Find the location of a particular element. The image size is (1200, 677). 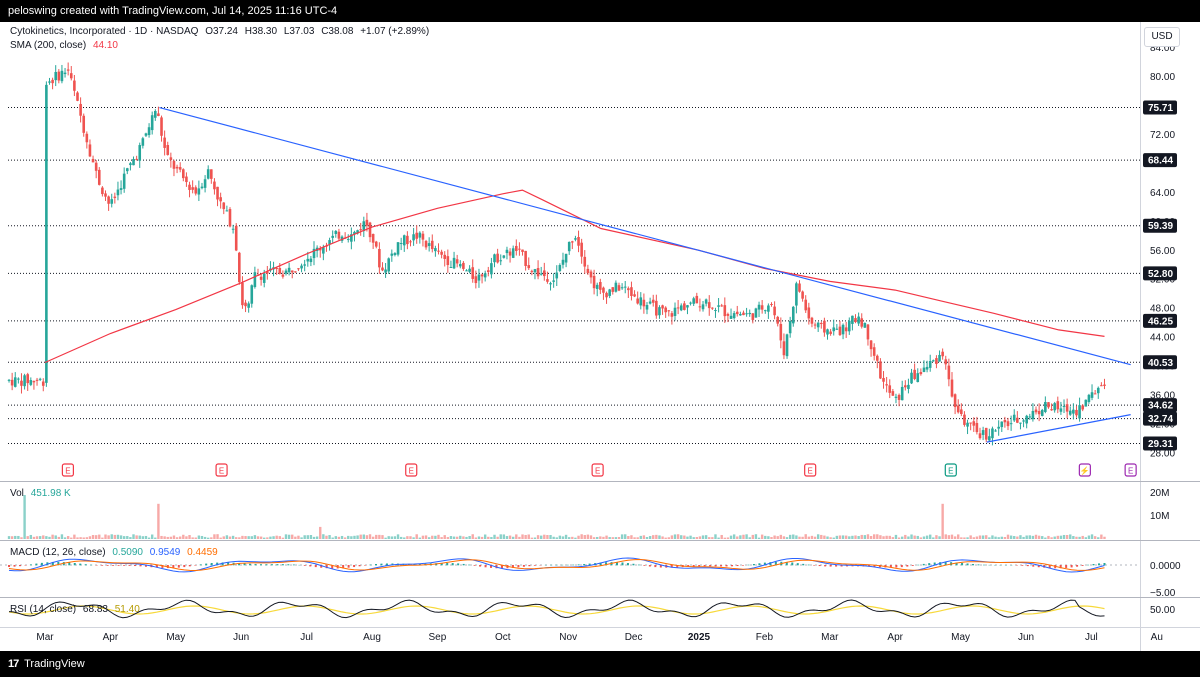

time-tick-label: Apr is located at coordinates (111, 637).